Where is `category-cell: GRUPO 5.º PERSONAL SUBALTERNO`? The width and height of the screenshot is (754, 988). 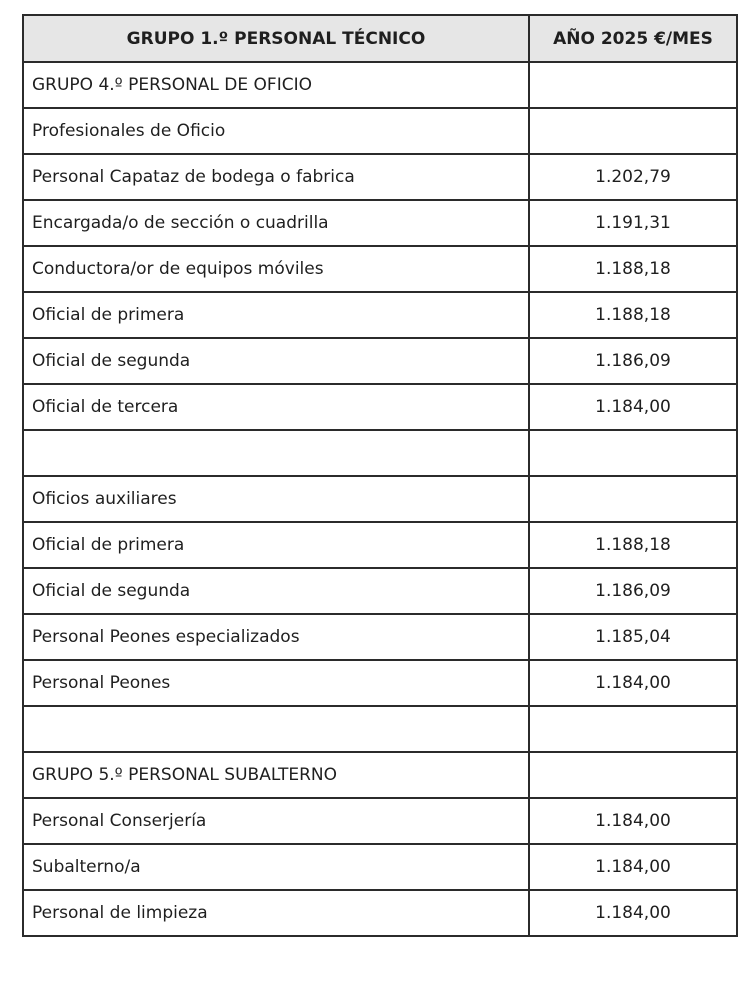 category-cell: GRUPO 5.º PERSONAL SUBALTERNO is located at coordinates (276, 775).